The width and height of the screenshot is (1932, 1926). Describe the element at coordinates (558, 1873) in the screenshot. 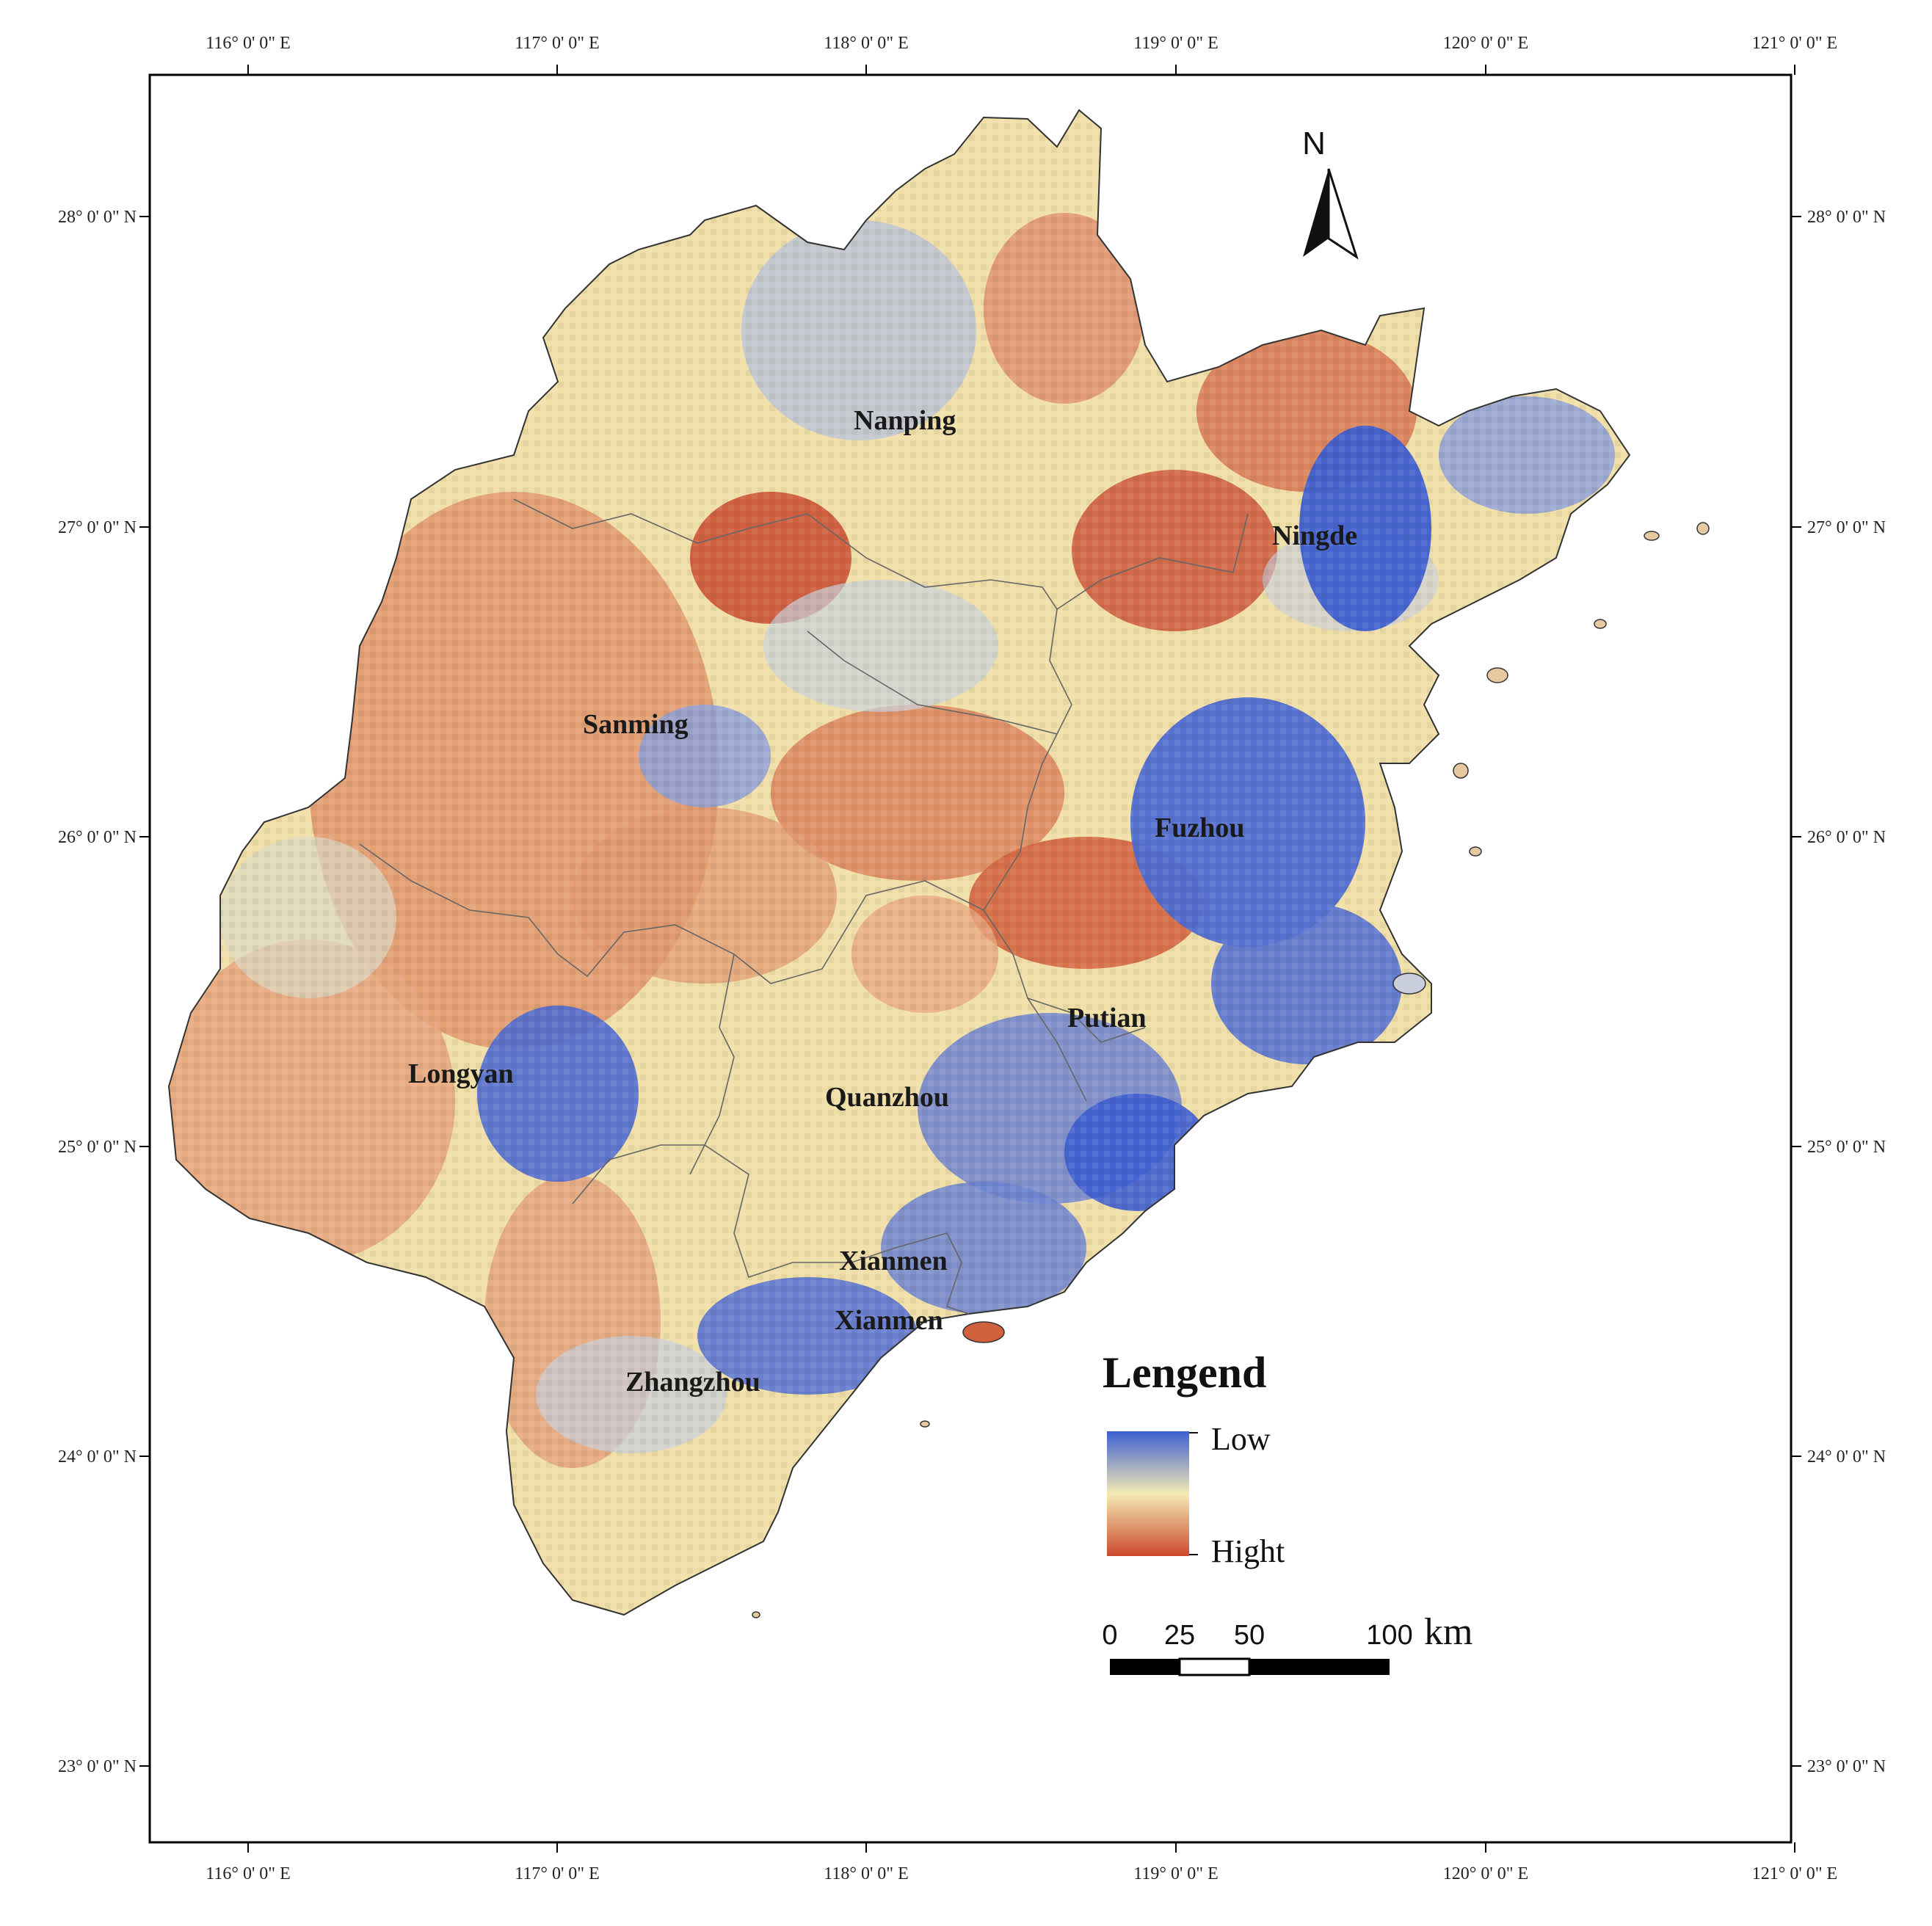

I see `lon-label-bottom: 117° 0' 0" E` at that location.